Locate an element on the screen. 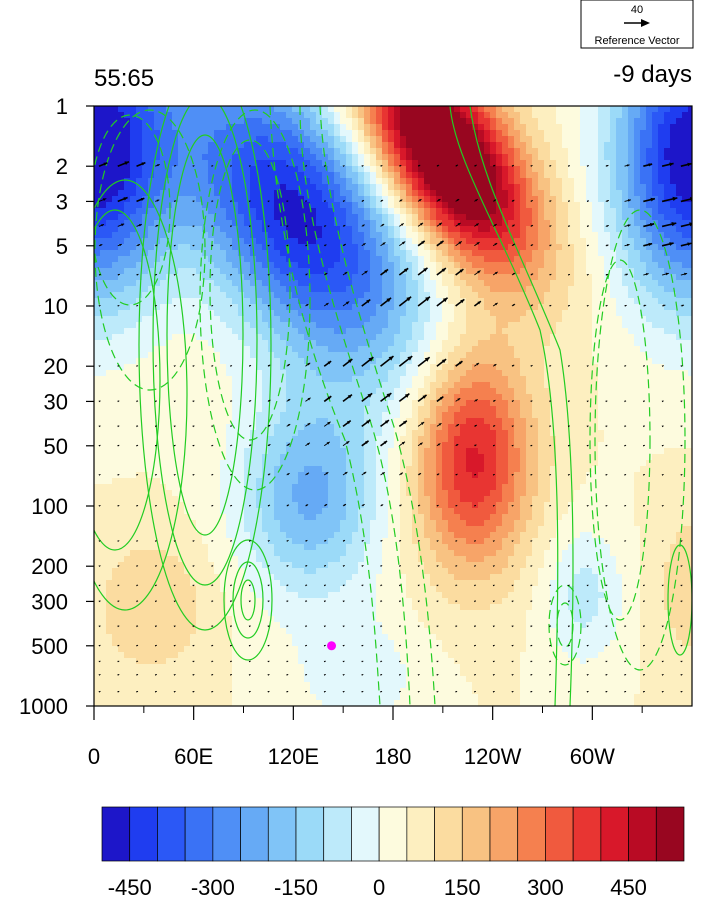 This screenshot has height=898, width=710. y-tick-label: 2 is located at coordinates (62, 166).